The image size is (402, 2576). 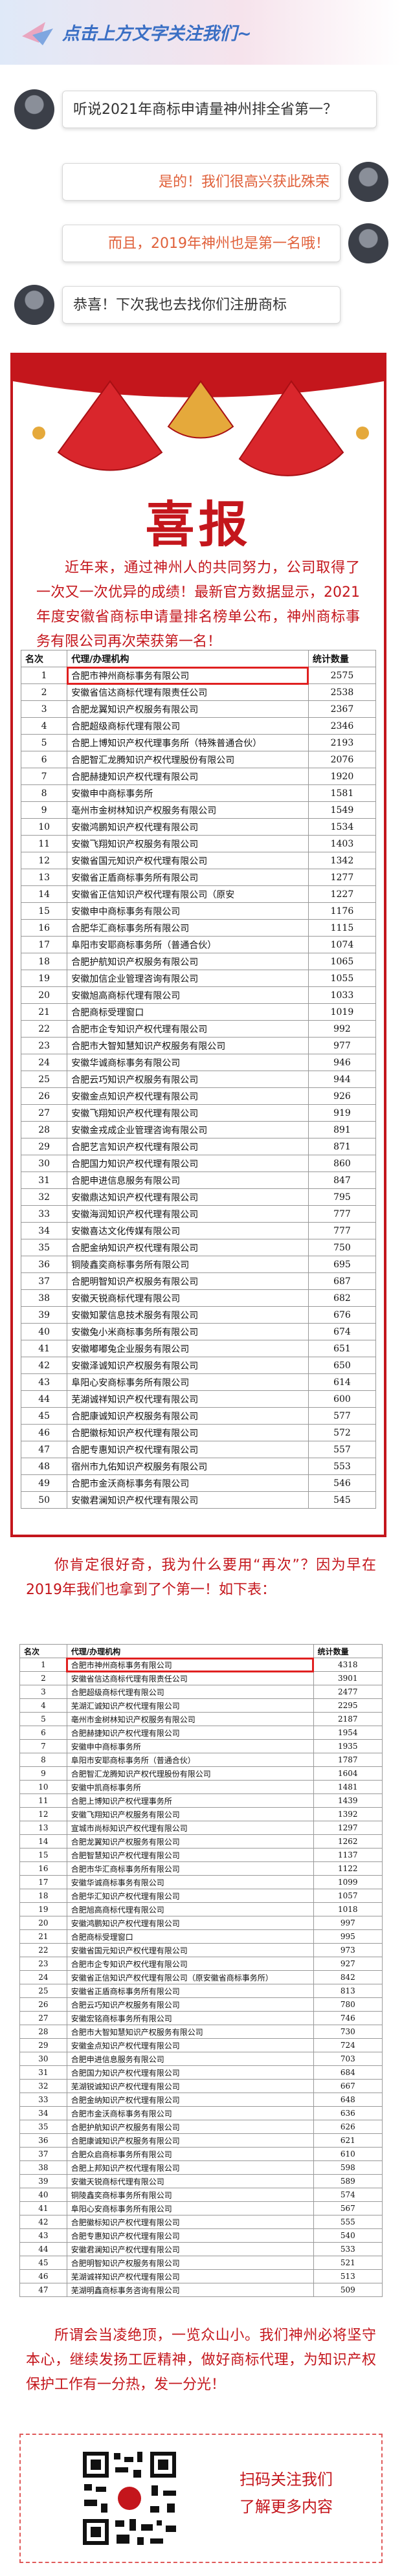 I want to click on header-cell: 代理/办理机构, so click(x=188, y=658).